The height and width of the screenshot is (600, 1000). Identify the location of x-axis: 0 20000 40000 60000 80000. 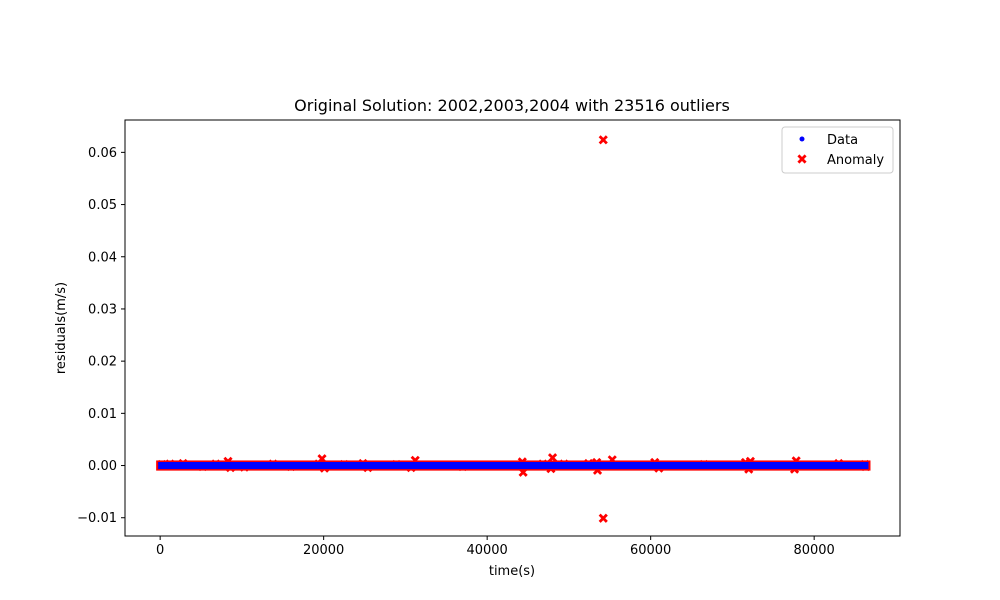
(495, 547).